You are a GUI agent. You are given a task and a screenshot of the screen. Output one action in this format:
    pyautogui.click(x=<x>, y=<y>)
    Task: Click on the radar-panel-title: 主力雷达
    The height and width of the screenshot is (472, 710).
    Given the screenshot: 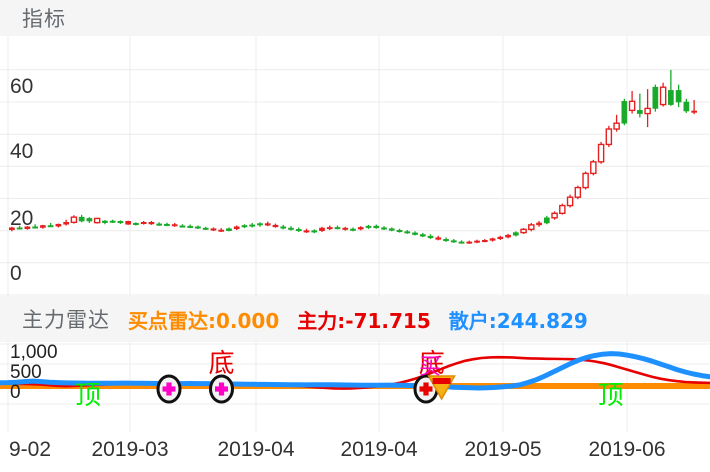 What is the action you would take?
    pyautogui.click(x=66, y=320)
    